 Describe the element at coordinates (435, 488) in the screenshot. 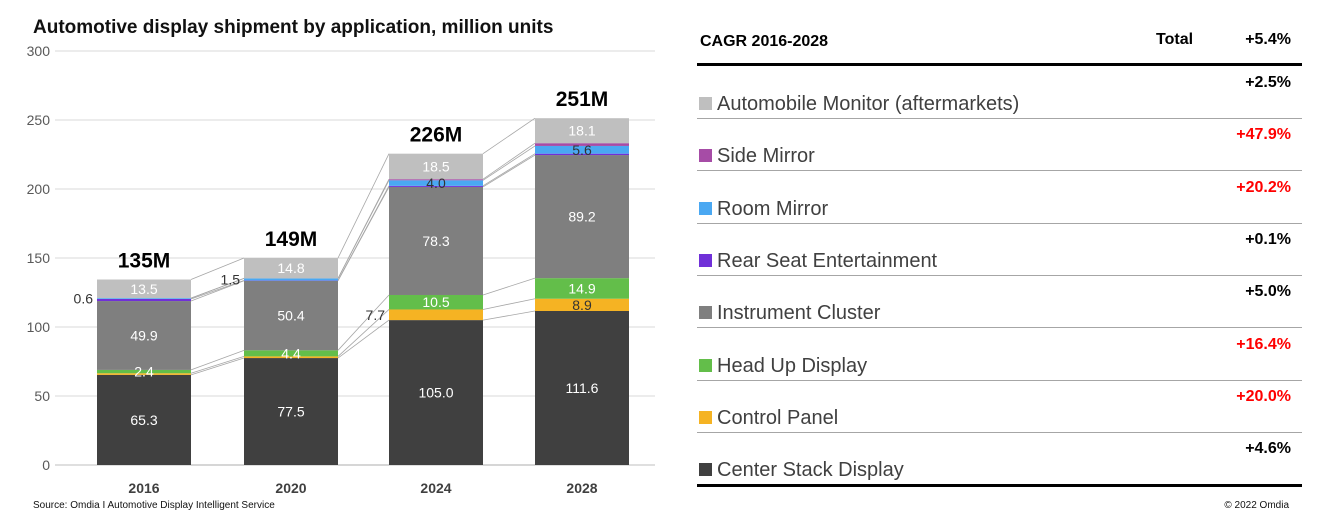

I see `x-tick-label: 2024` at that location.